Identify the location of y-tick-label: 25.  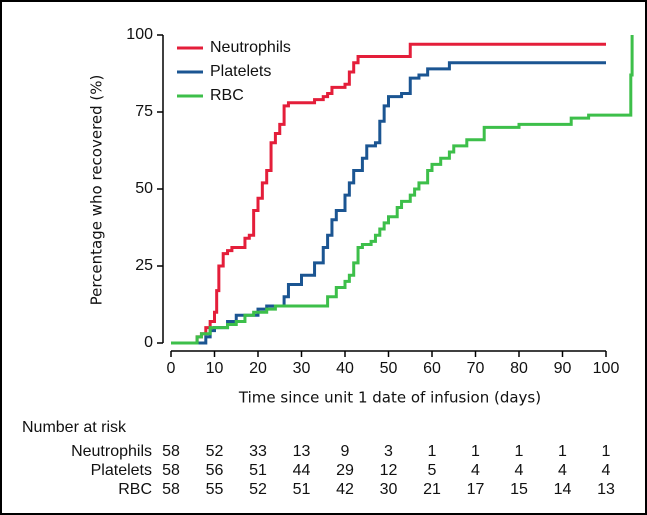
(144, 265).